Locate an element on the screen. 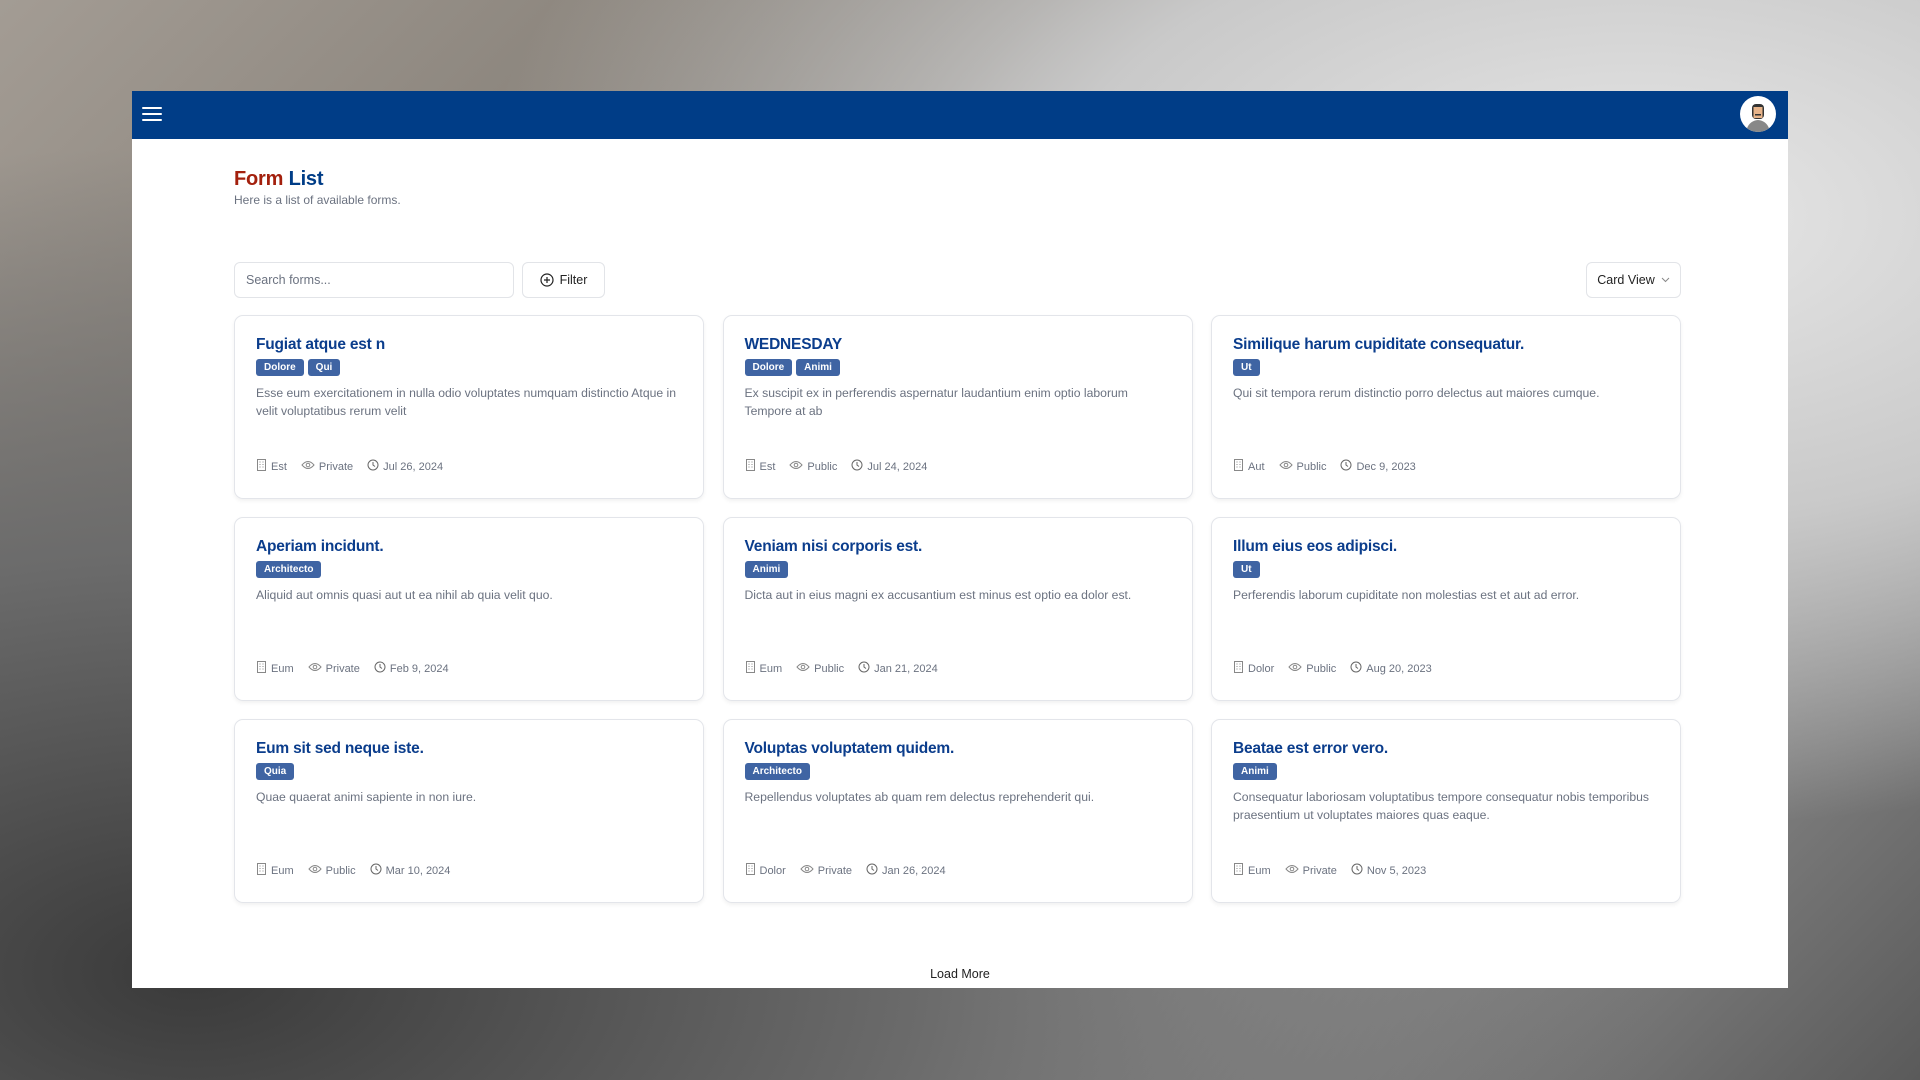  tag-badge: Qui is located at coordinates (324, 367).